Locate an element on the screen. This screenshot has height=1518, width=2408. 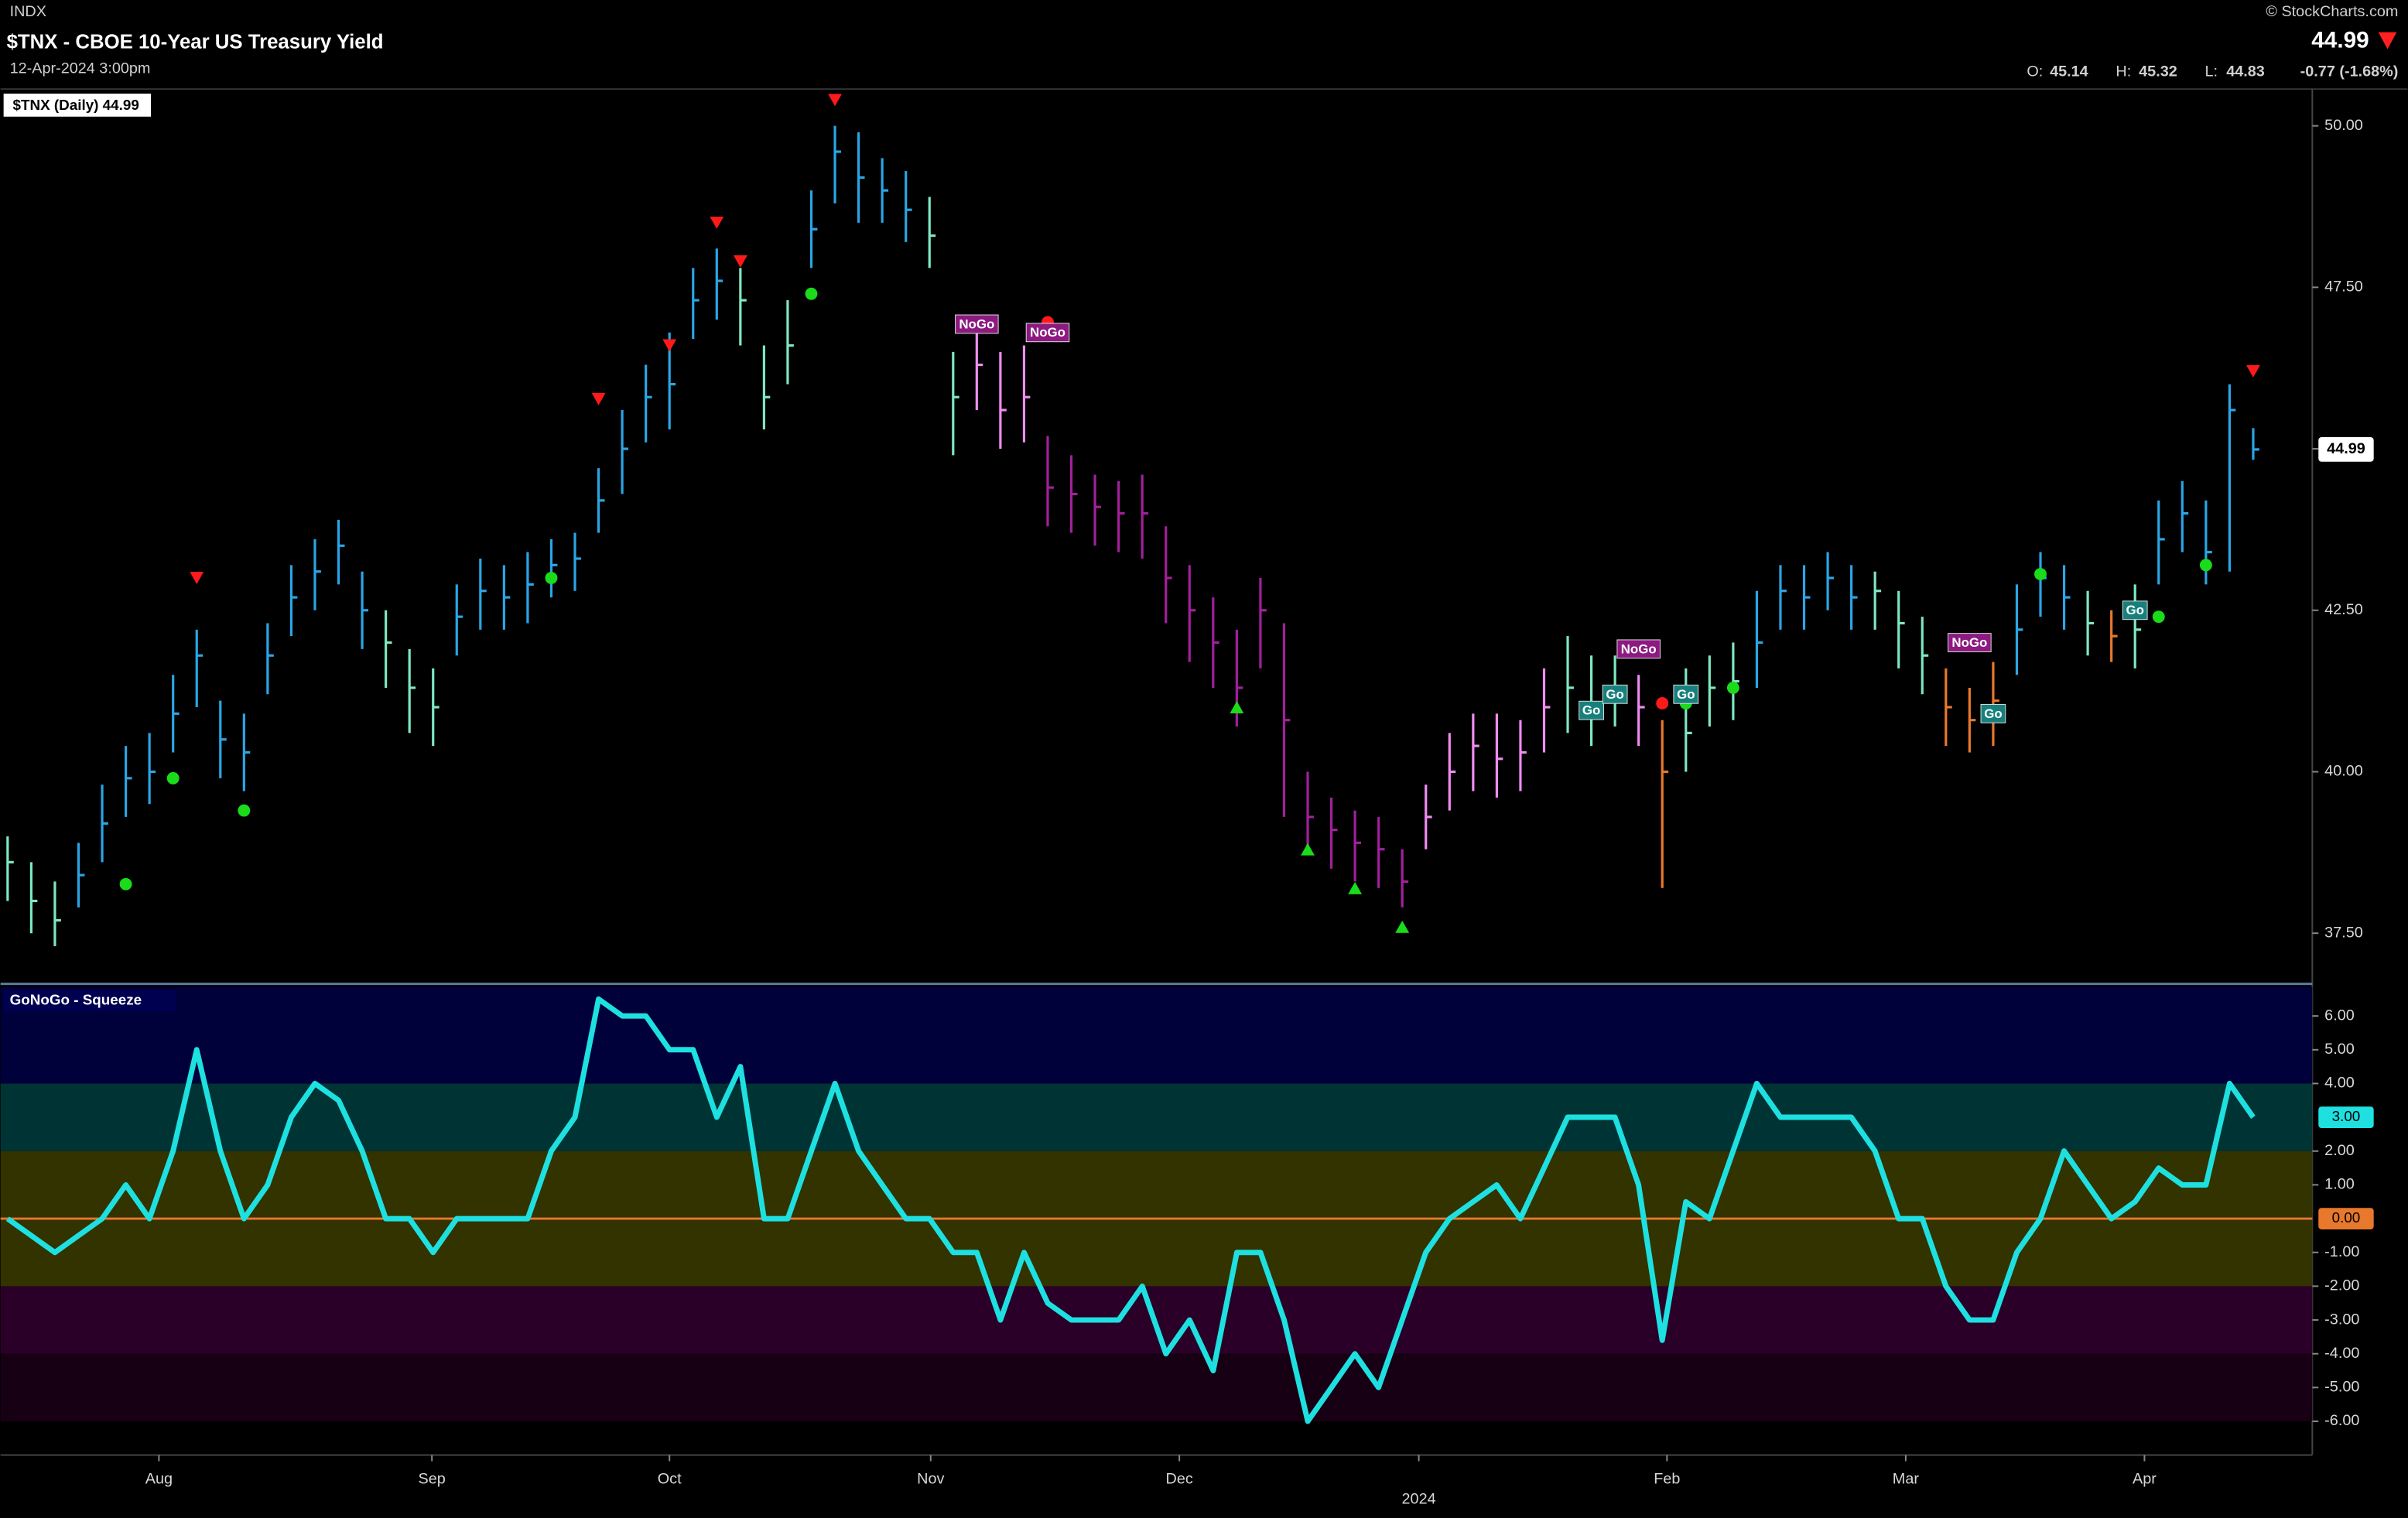
y-tick-label: -5.00 is located at coordinates (2341, 1387).